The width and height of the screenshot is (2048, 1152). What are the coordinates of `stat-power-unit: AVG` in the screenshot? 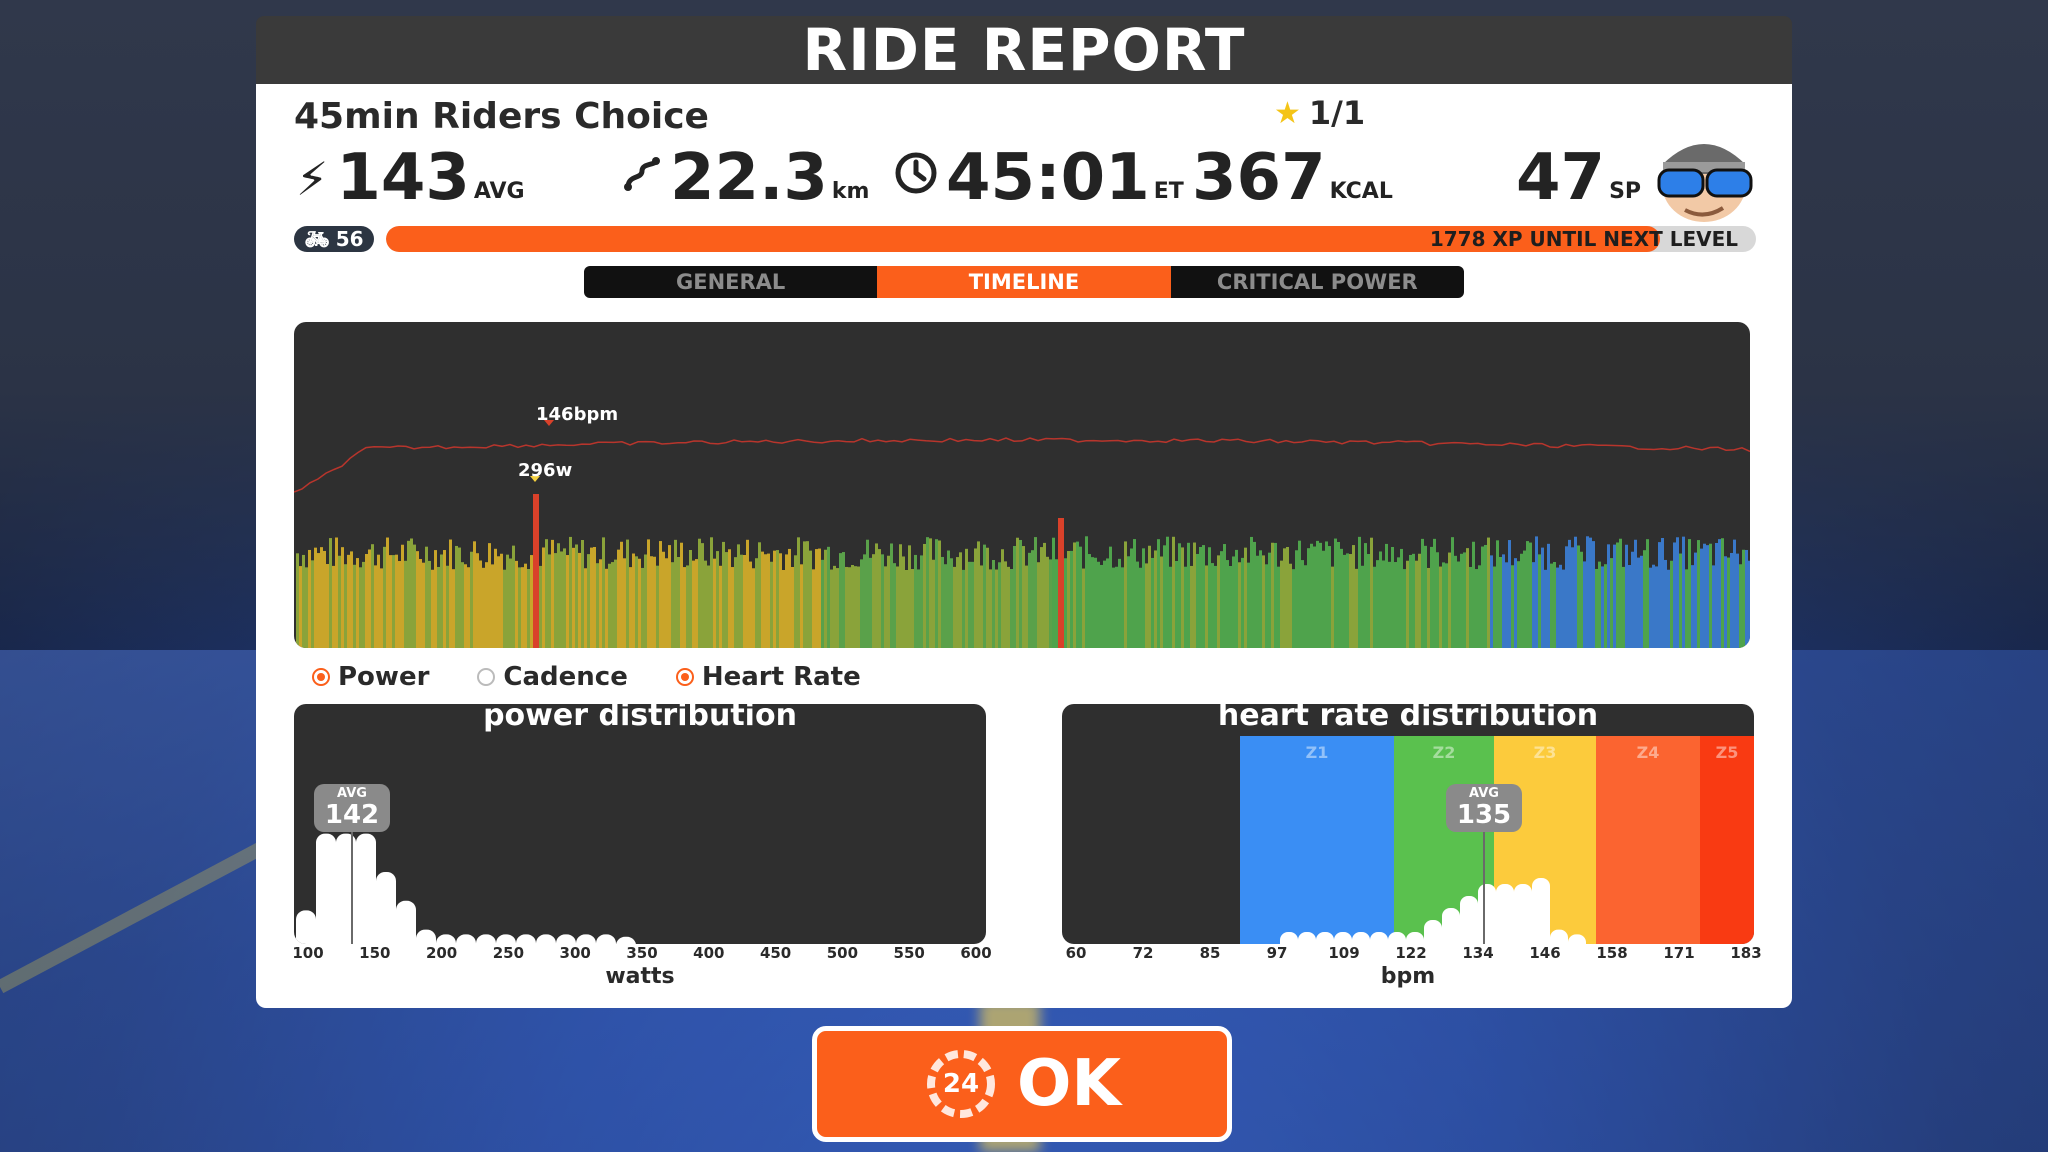 It's located at (499, 191).